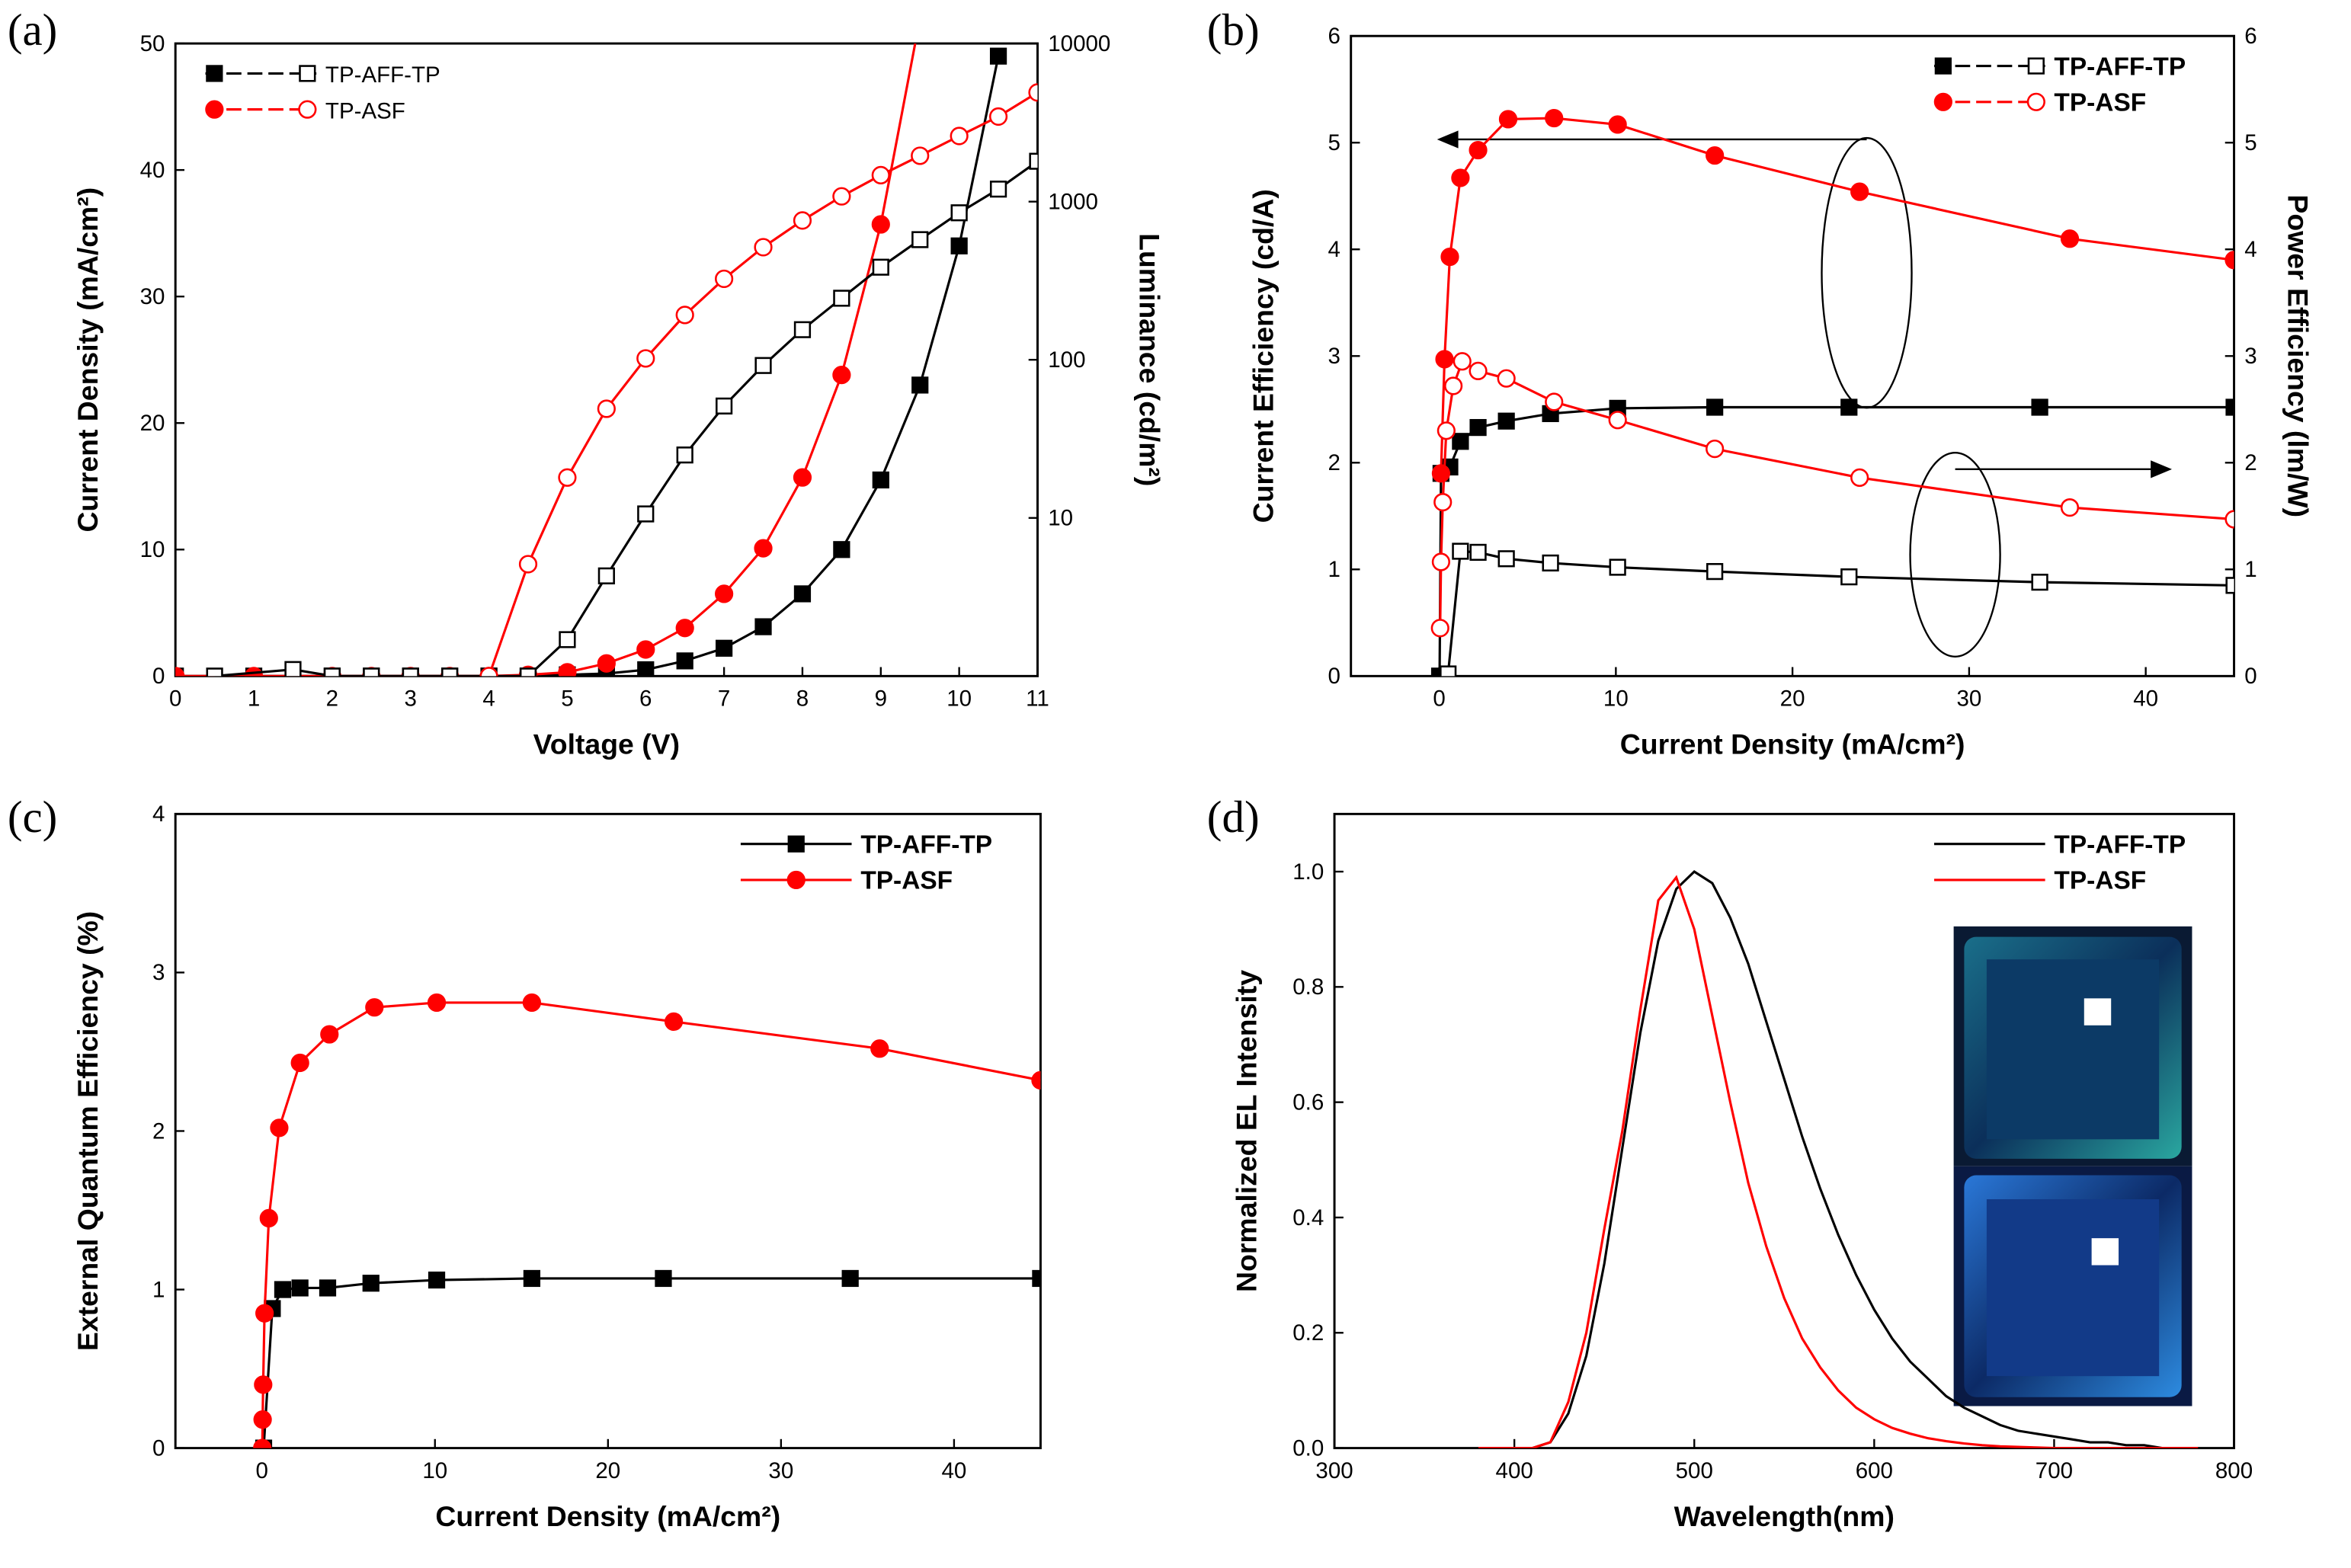 This screenshot has height=1568, width=2351. I want to click on panel-label: (b), so click(1233, 30).